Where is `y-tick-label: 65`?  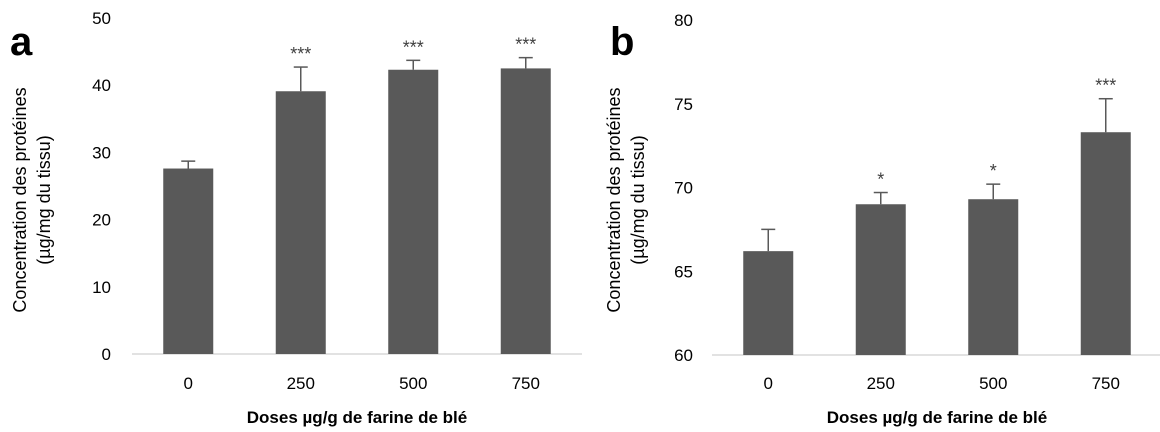
y-tick-label: 65 is located at coordinates (683, 271).